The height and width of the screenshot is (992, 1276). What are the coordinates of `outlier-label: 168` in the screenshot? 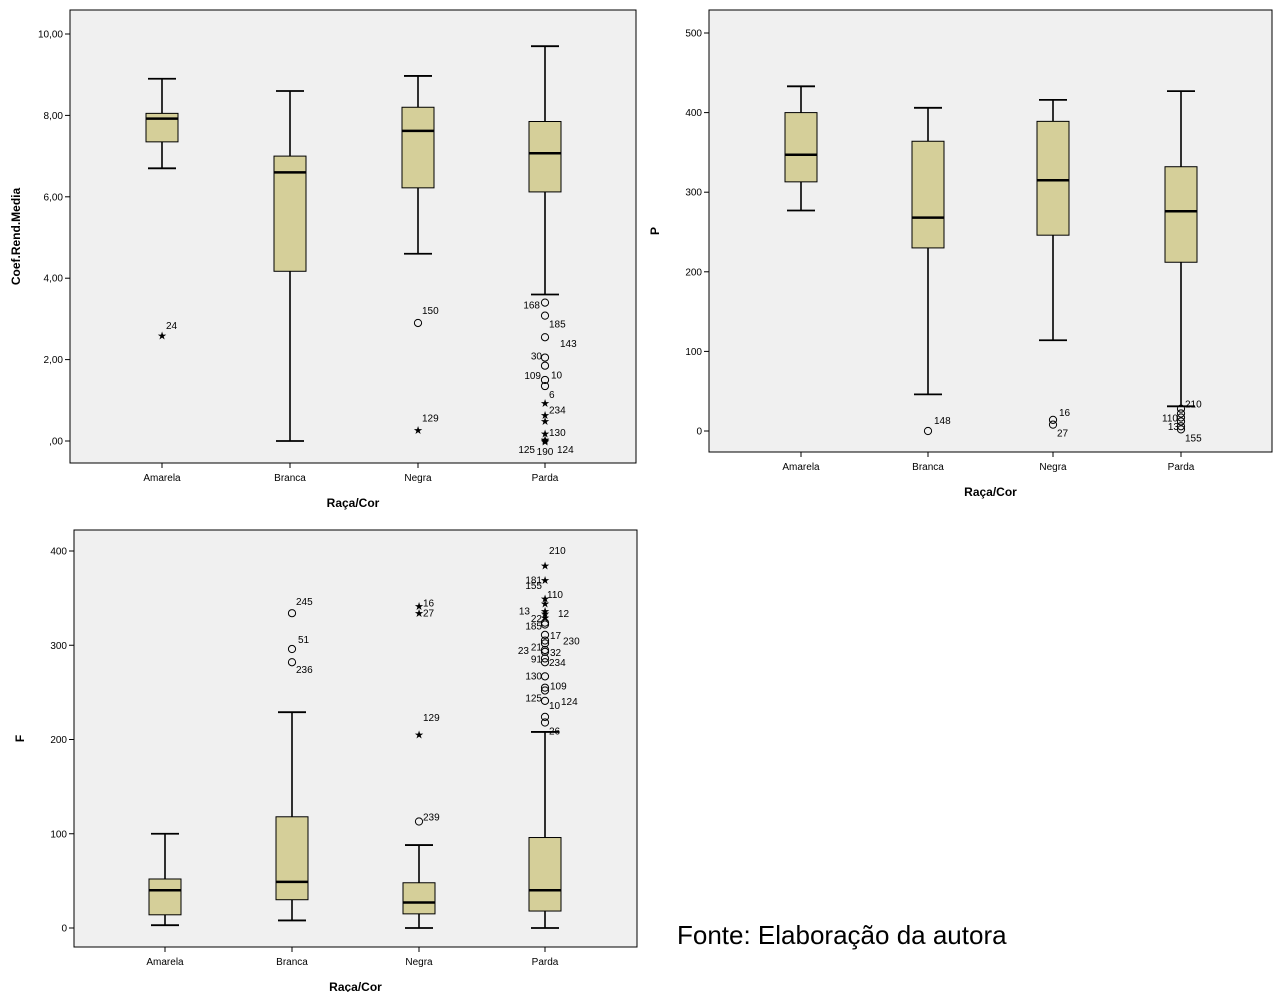 It's located at (531, 306).